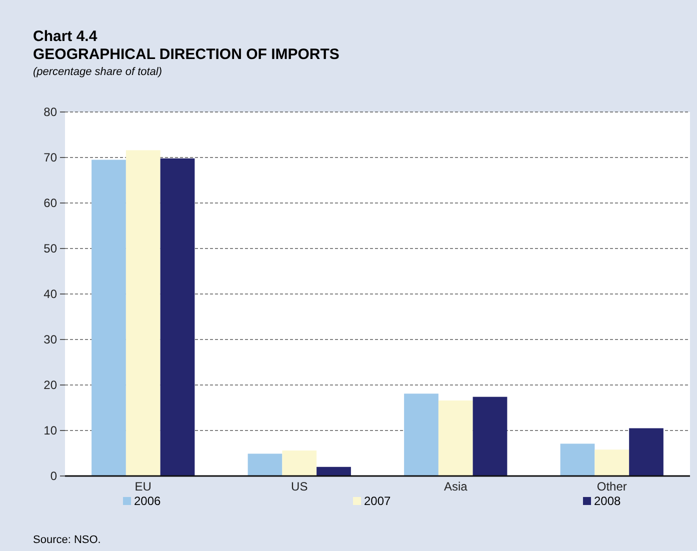 The image size is (697, 551). Describe the element at coordinates (51, 339) in the screenshot. I see `y-tick-label: 30` at that location.